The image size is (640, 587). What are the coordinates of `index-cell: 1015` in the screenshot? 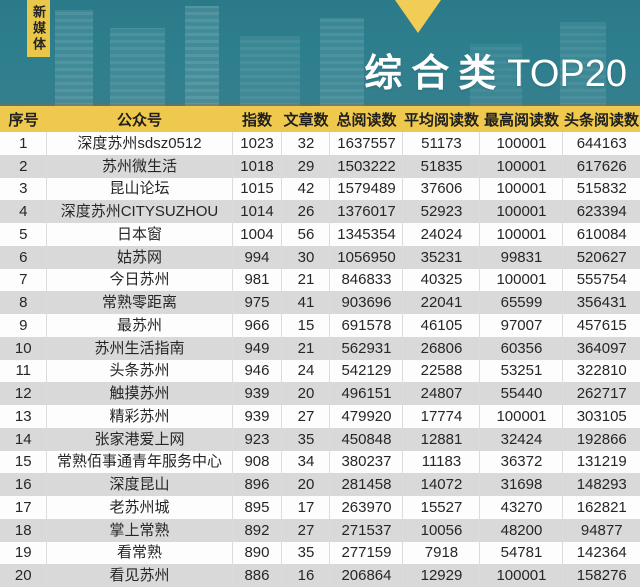 It's located at (257, 189).